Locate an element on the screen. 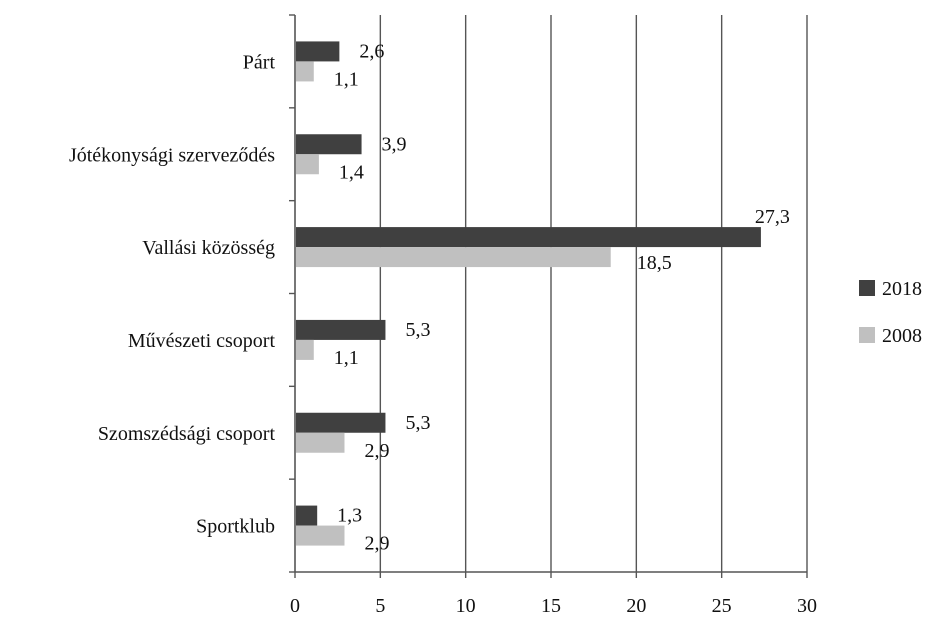 The image size is (932, 617). bar-2018-muveszeti-csoport is located at coordinates (341, 329).